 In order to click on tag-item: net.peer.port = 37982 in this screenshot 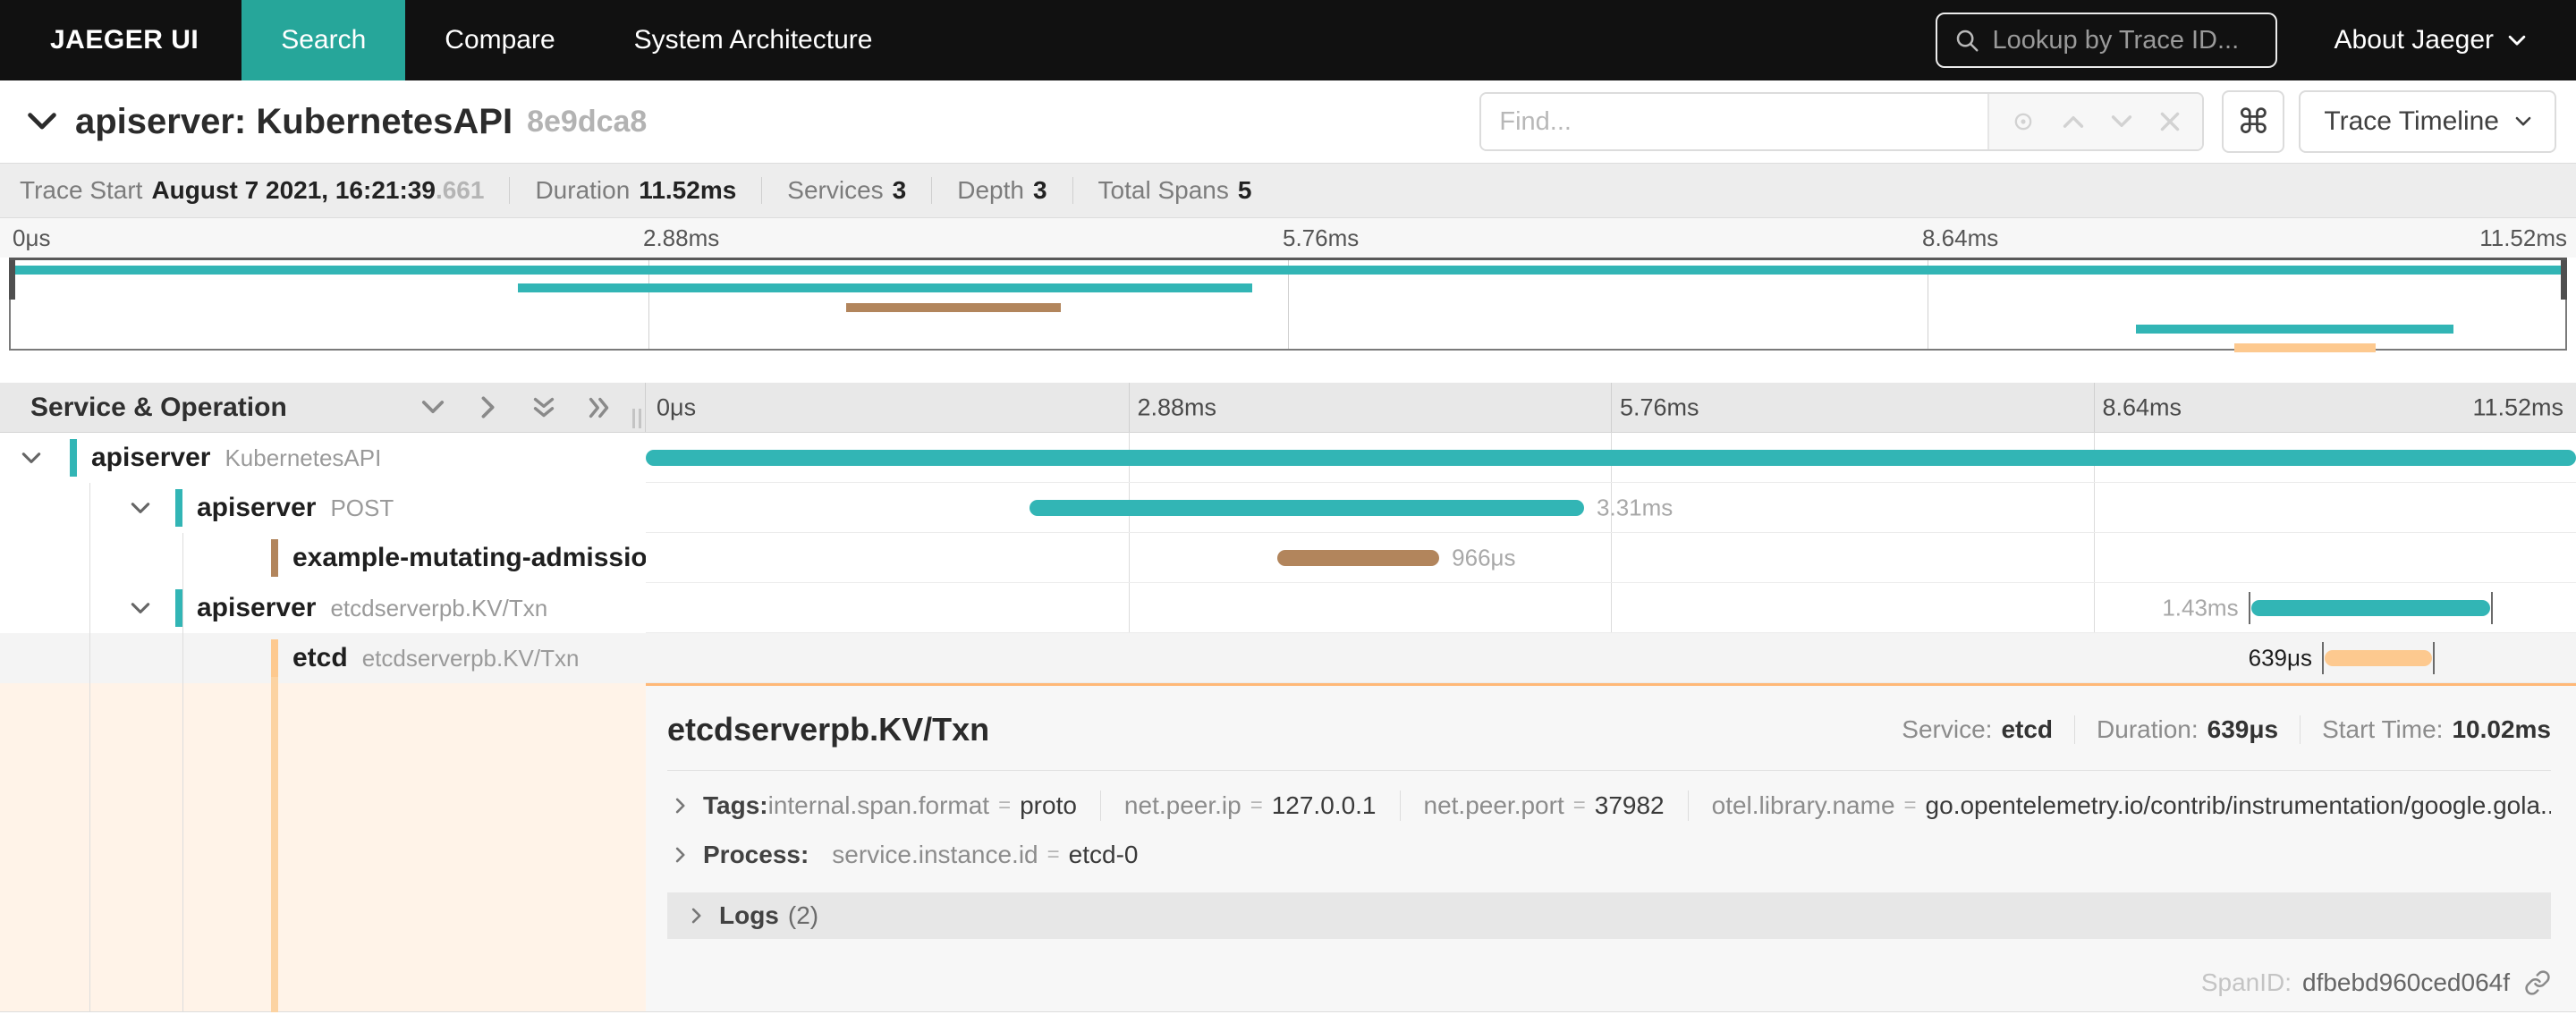, I will do `click(1544, 805)`.